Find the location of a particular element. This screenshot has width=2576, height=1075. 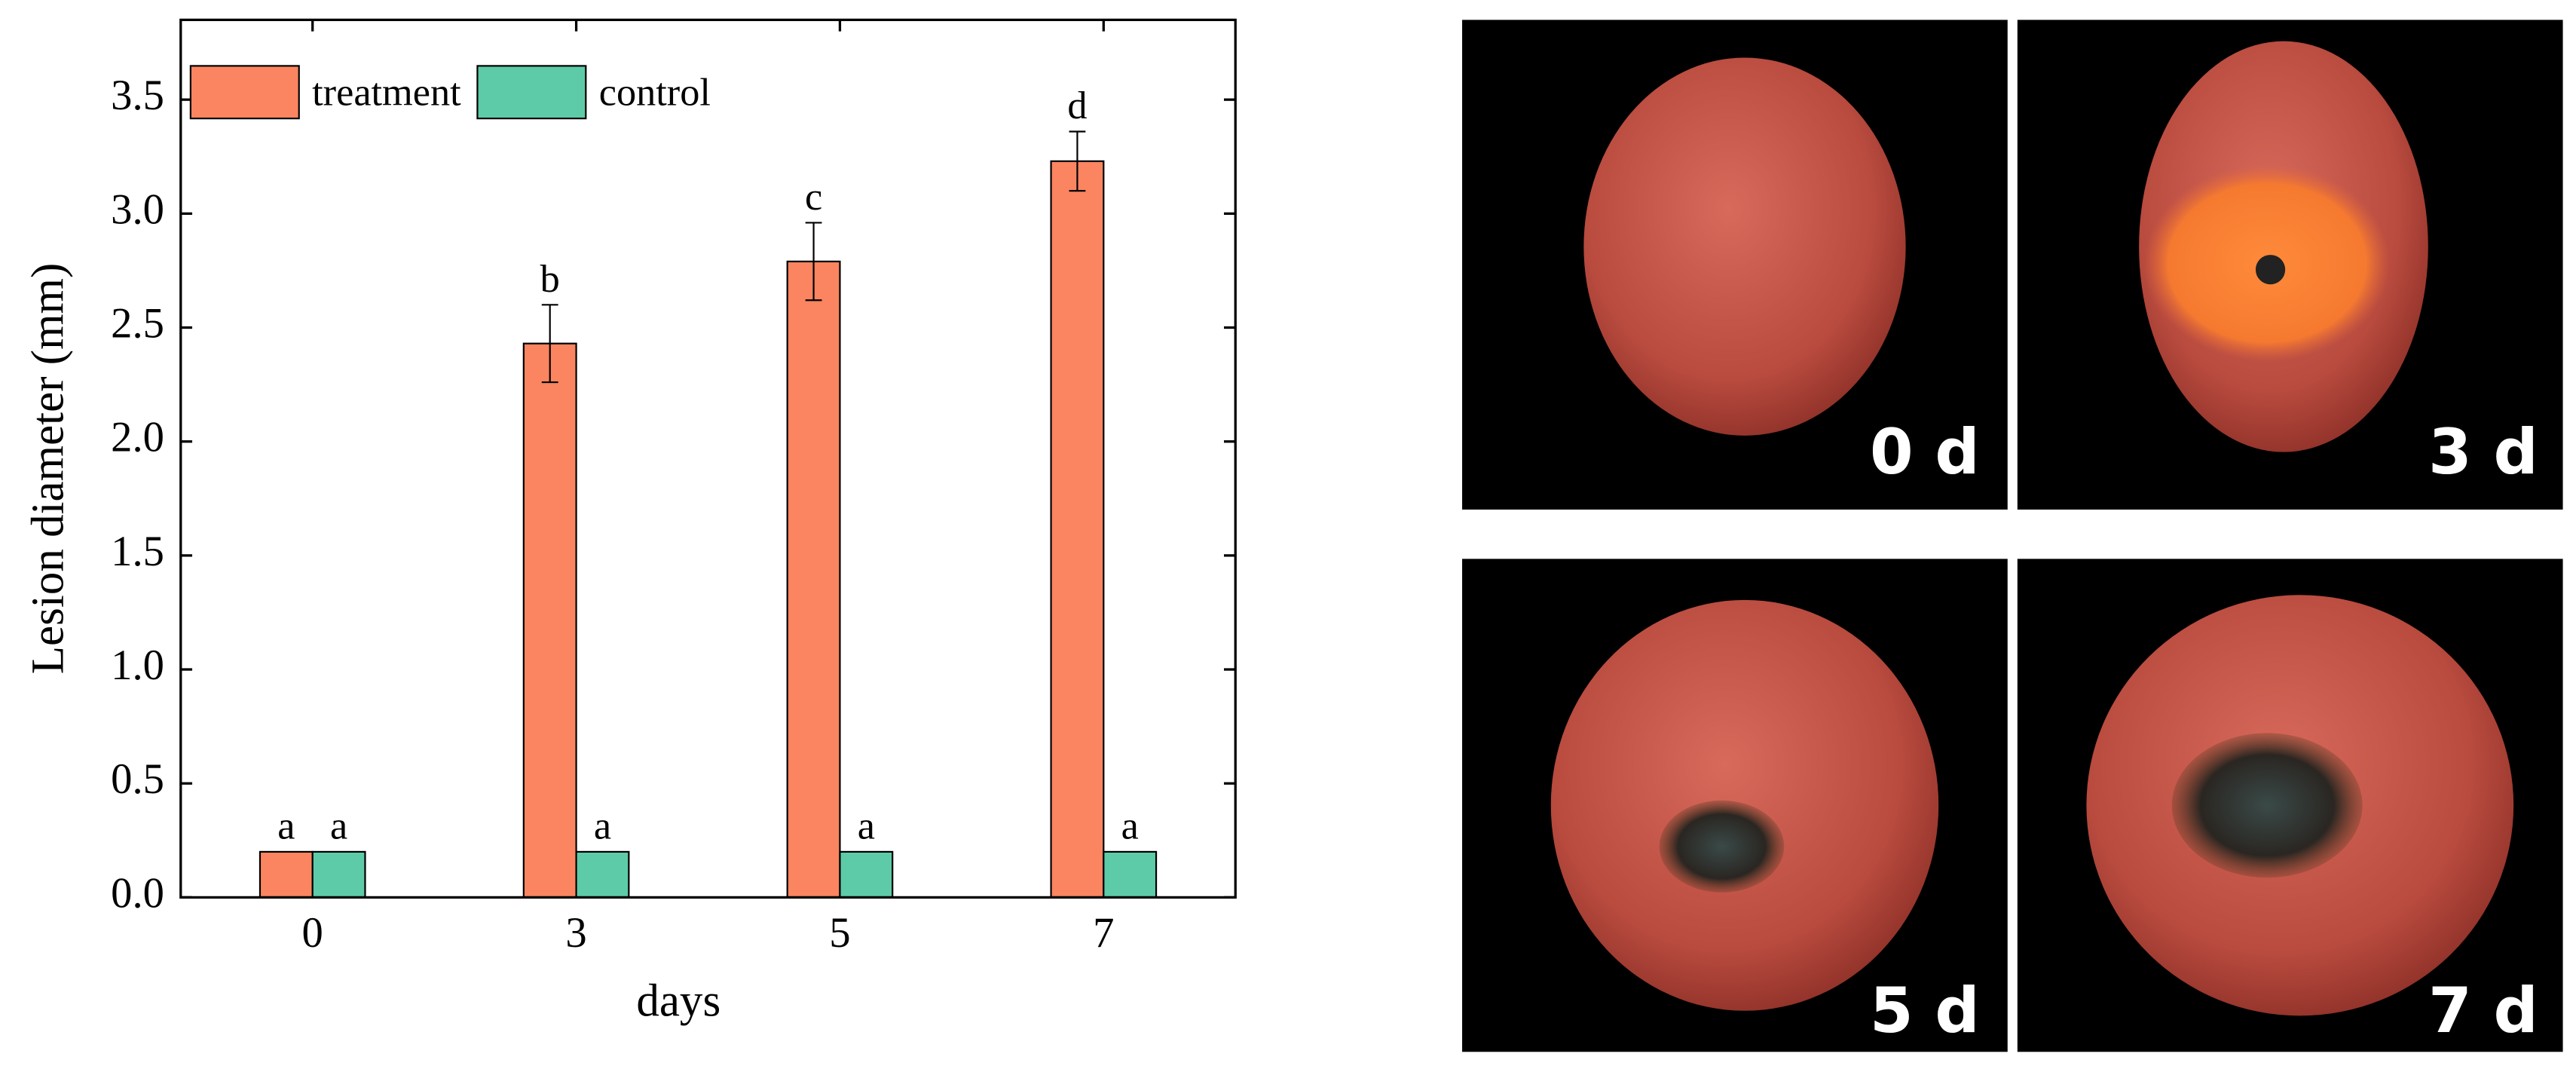

y-tick-label: 3.0 is located at coordinates (137, 210).